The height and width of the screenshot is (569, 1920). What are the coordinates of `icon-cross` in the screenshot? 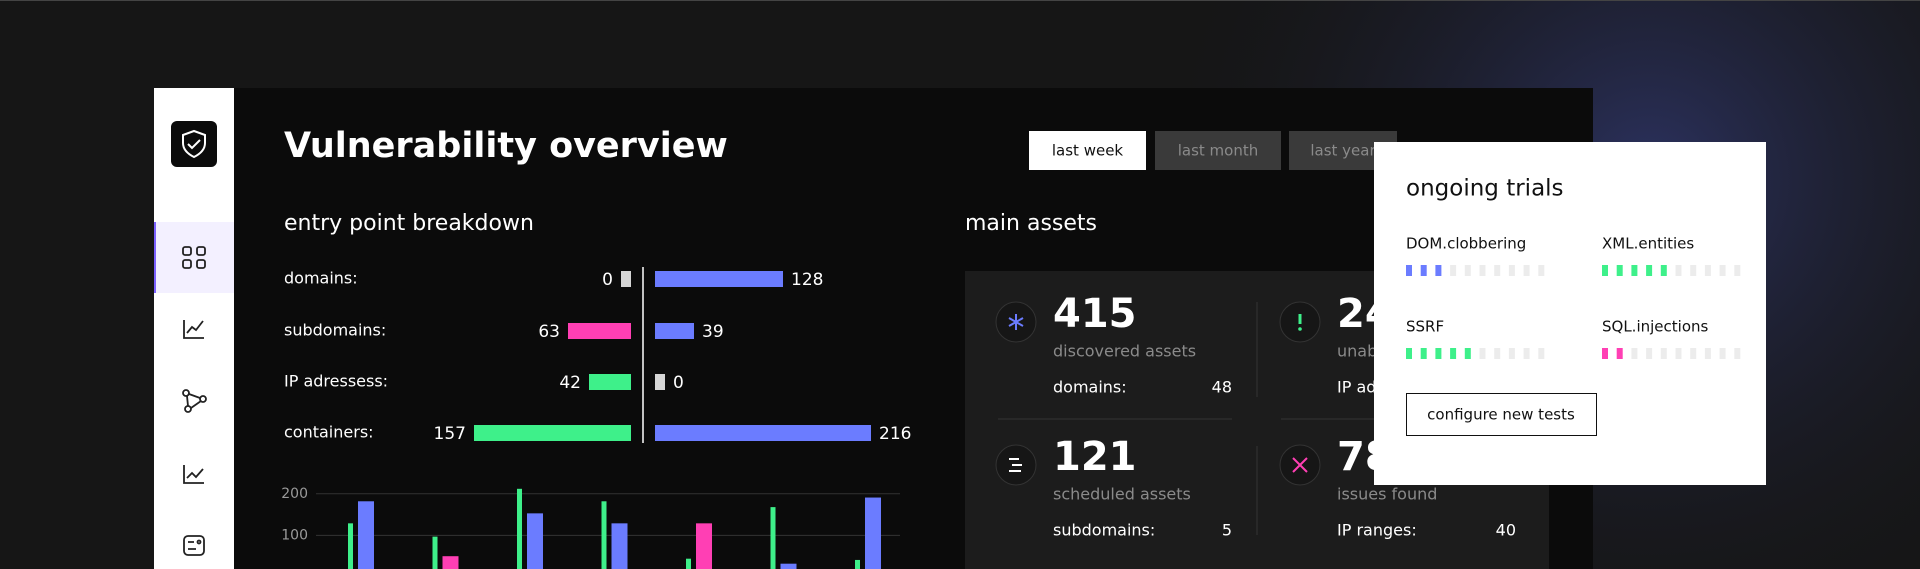 It's located at (1300, 465).